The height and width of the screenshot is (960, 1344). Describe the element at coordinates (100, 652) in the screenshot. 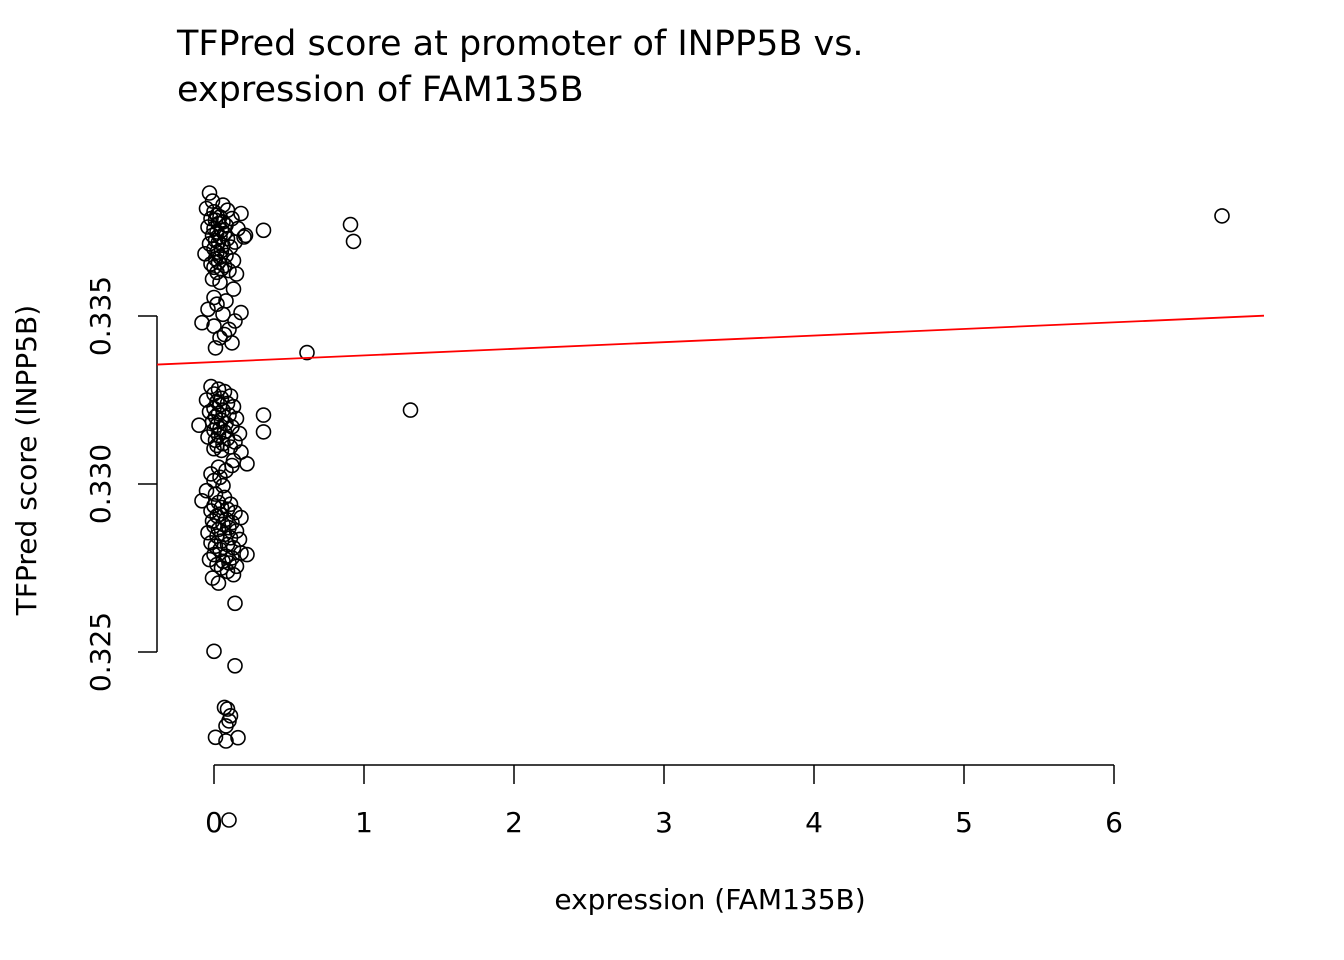

I see `y-tick-label: 0.325` at that location.